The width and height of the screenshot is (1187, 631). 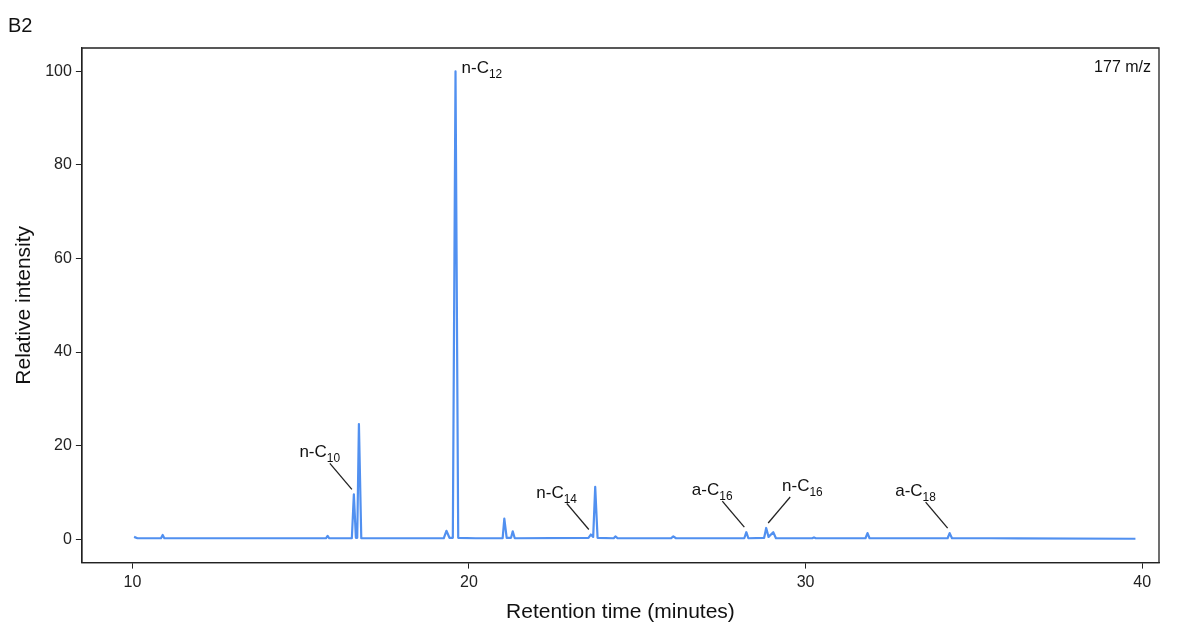 I want to click on y-tick-label: 80, so click(x=63, y=164).